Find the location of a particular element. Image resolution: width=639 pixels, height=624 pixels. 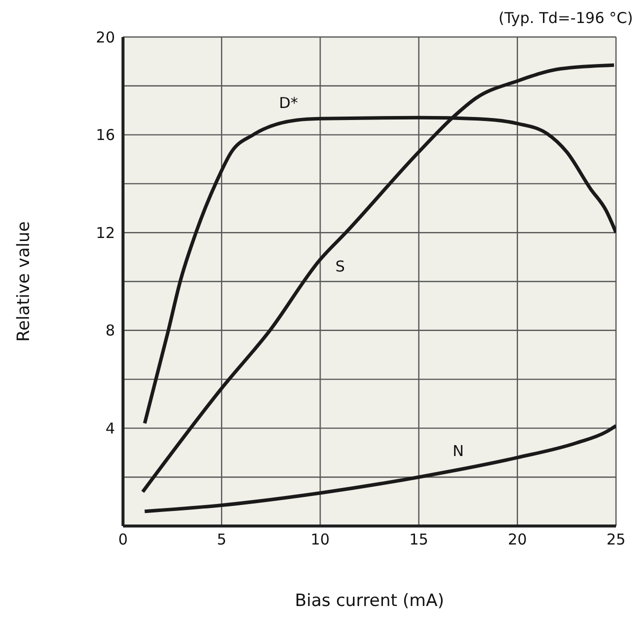

y-axis-title: Relative value is located at coordinates (24, 281).